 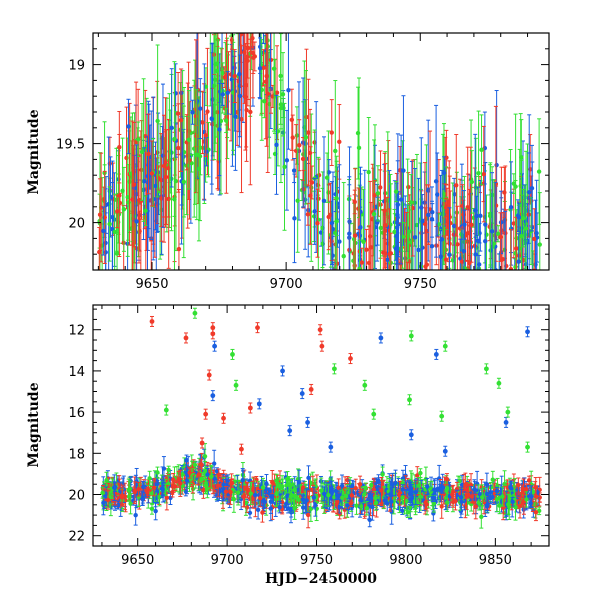 I want to click on y-tick-label: 19, so click(x=76, y=66).